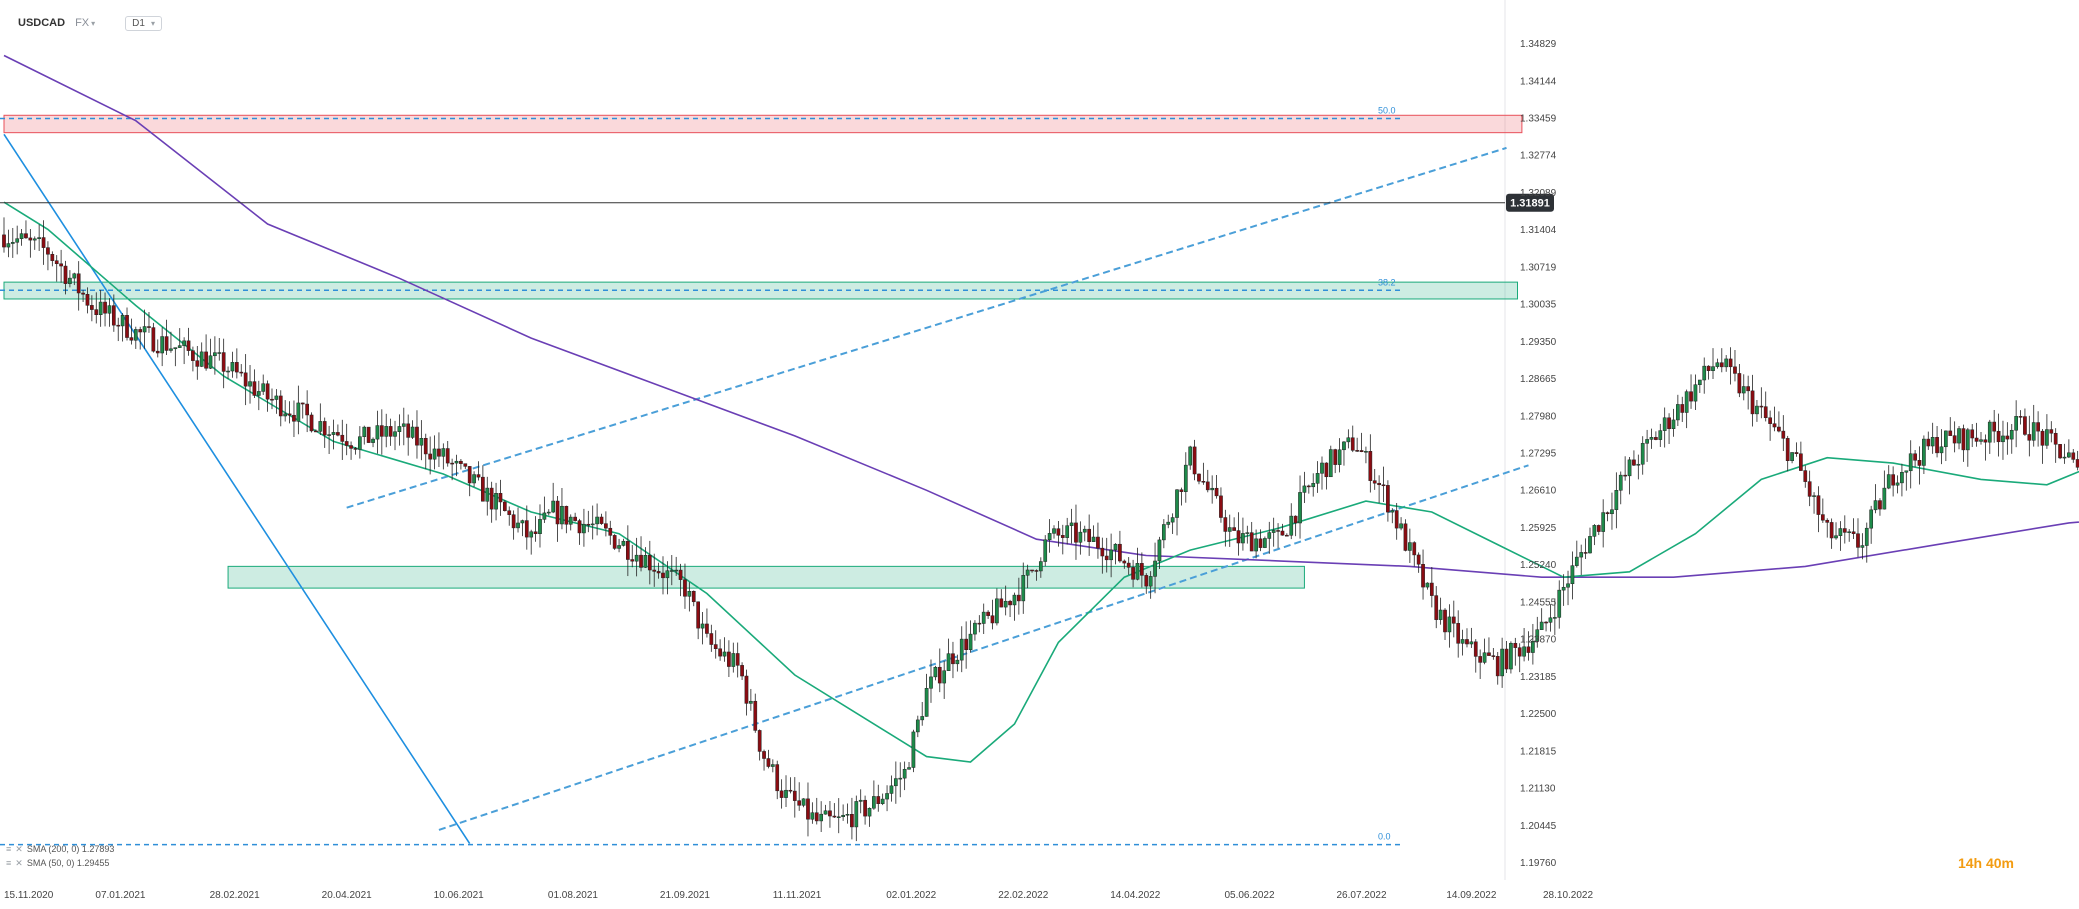 This screenshot has height=909, width=2079. Describe the element at coordinates (60, 863) in the screenshot. I see `legend-row-sma50: ≡ ✕ SMA (50, 0) 1.29455` at that location.